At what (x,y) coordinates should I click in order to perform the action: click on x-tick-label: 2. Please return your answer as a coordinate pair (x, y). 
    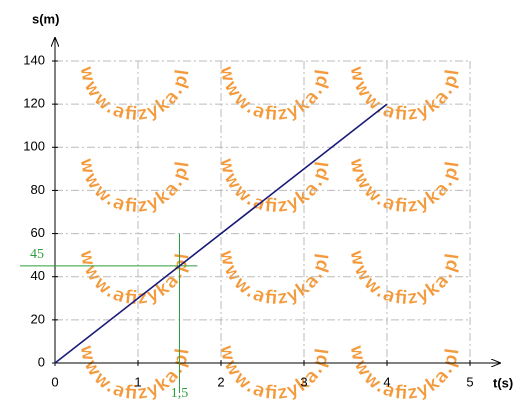
    Looking at the image, I should click on (220, 381).